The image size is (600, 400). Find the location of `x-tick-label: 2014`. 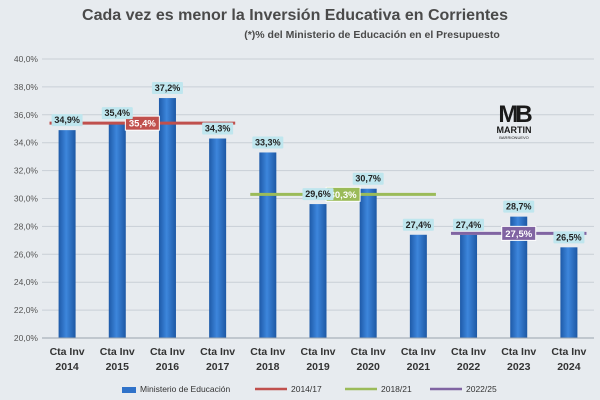

x-tick-label: 2014 is located at coordinates (67, 367).